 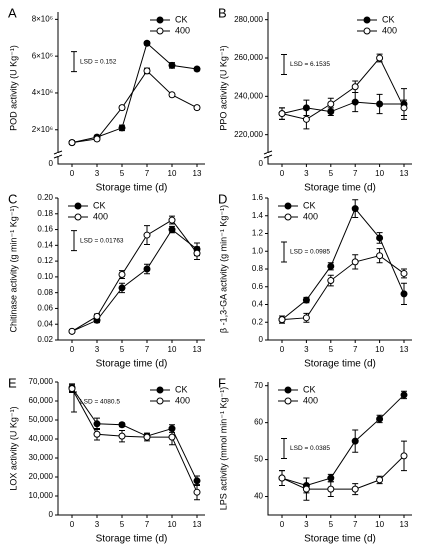 I want to click on y-tick-label: 0.12, so click(x=45, y=260).